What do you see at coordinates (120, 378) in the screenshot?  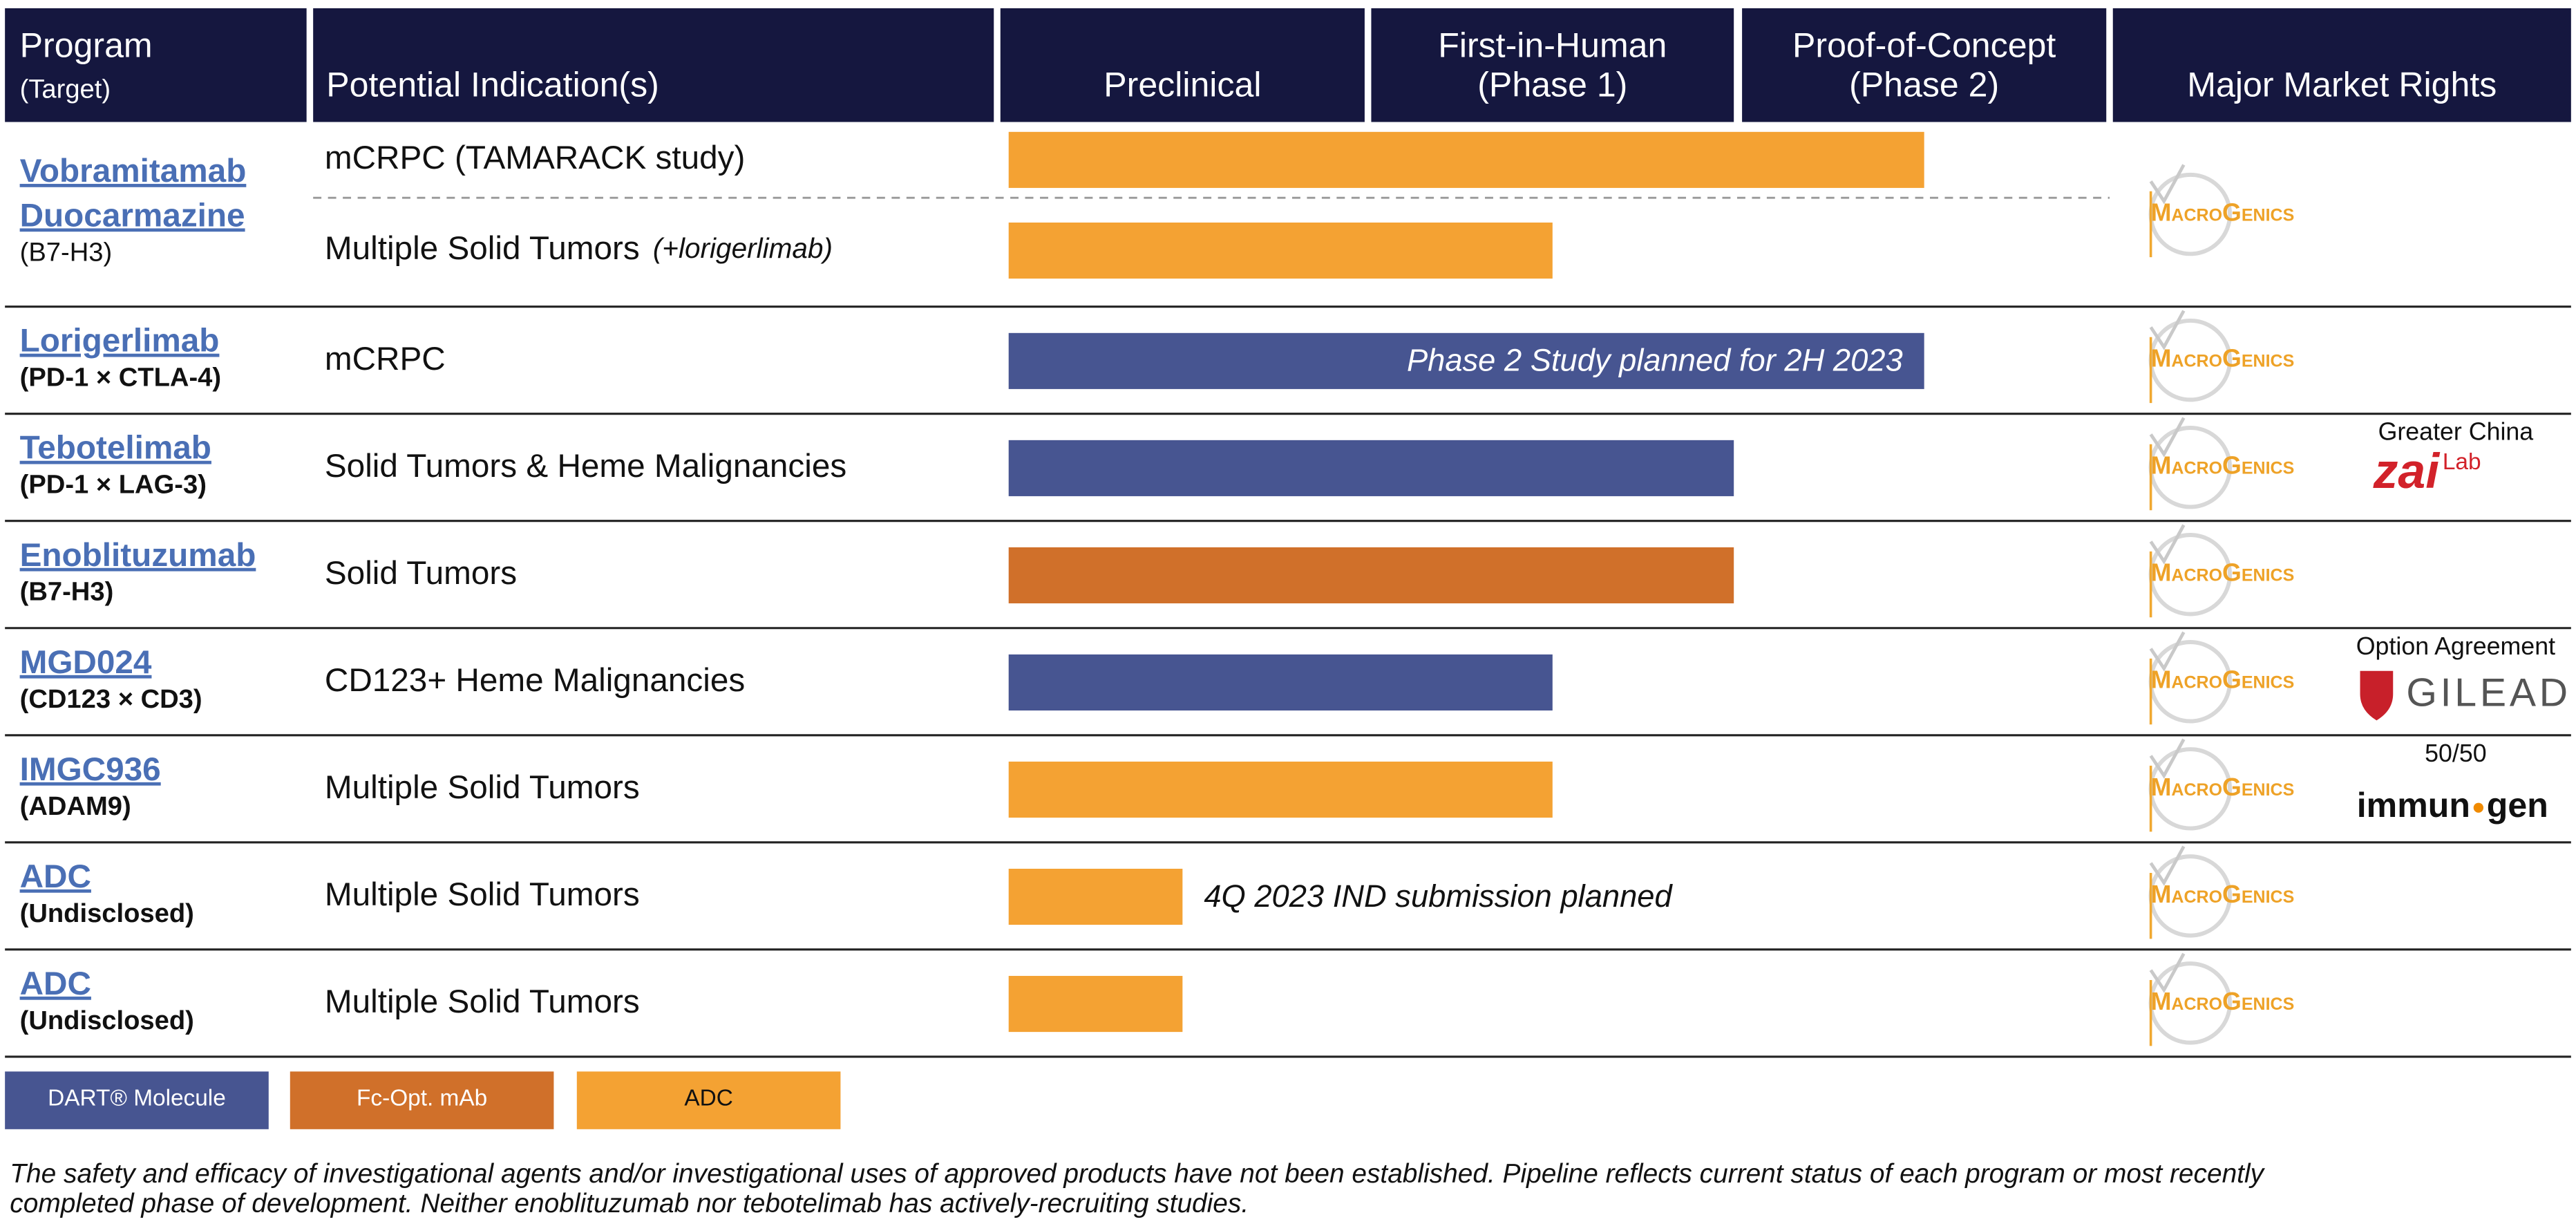 I see `program-target: (PD-1 × CTLA-4)` at bounding box center [120, 378].